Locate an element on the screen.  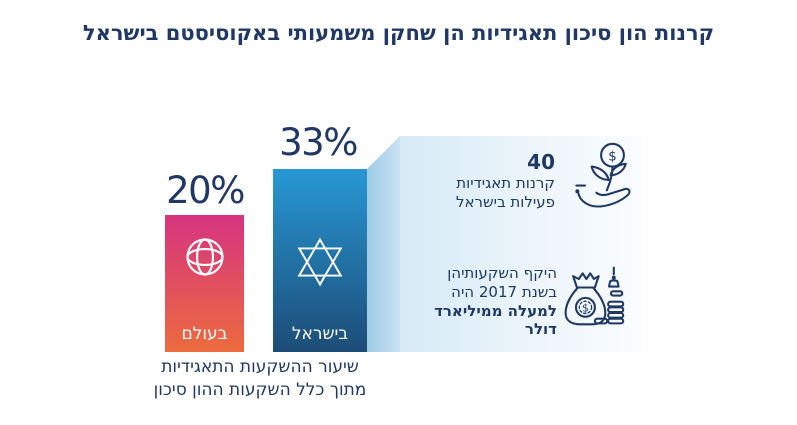
funds-line2: פעילות בישראל is located at coordinates (505, 201).